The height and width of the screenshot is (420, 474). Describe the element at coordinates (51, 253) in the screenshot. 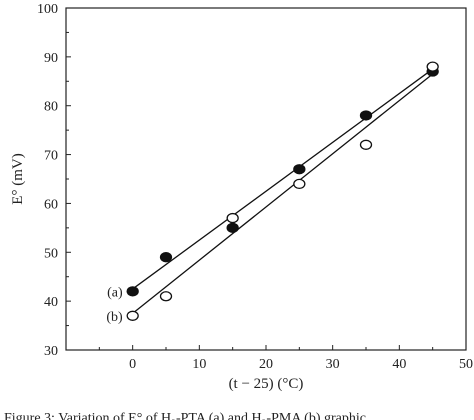

I see `y-tick-label: 50` at that location.